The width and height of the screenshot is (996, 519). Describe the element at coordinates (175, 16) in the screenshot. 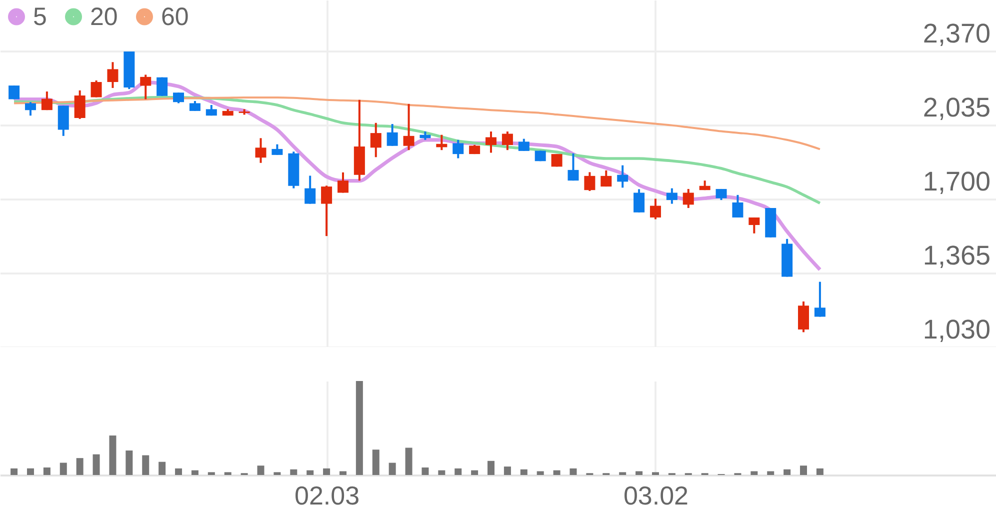

I see `legend-label: 60` at that location.